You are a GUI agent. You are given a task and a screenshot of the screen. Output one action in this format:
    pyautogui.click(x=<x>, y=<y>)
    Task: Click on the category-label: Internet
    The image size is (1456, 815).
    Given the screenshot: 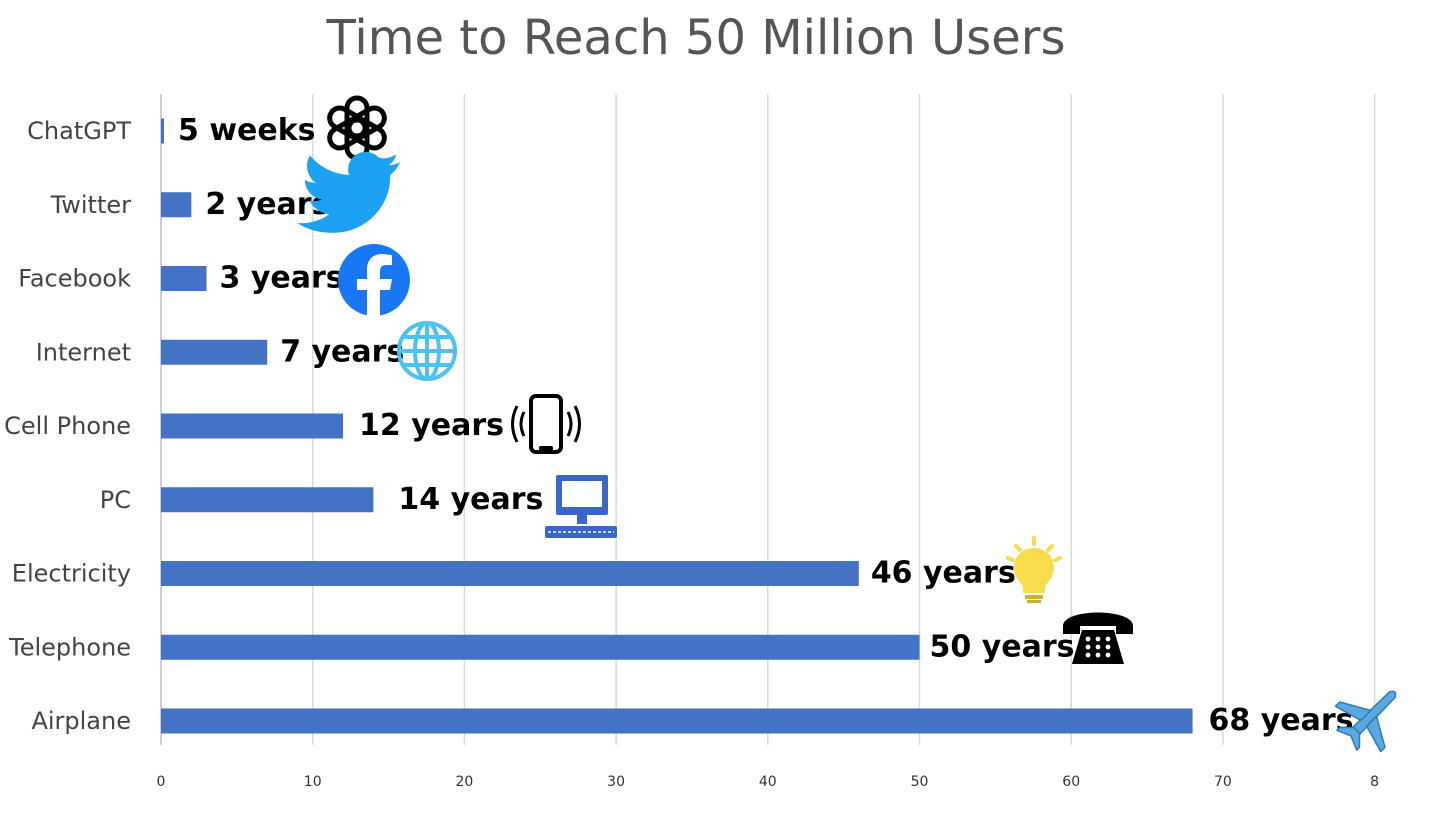 What is the action you would take?
    pyautogui.click(x=83, y=352)
    